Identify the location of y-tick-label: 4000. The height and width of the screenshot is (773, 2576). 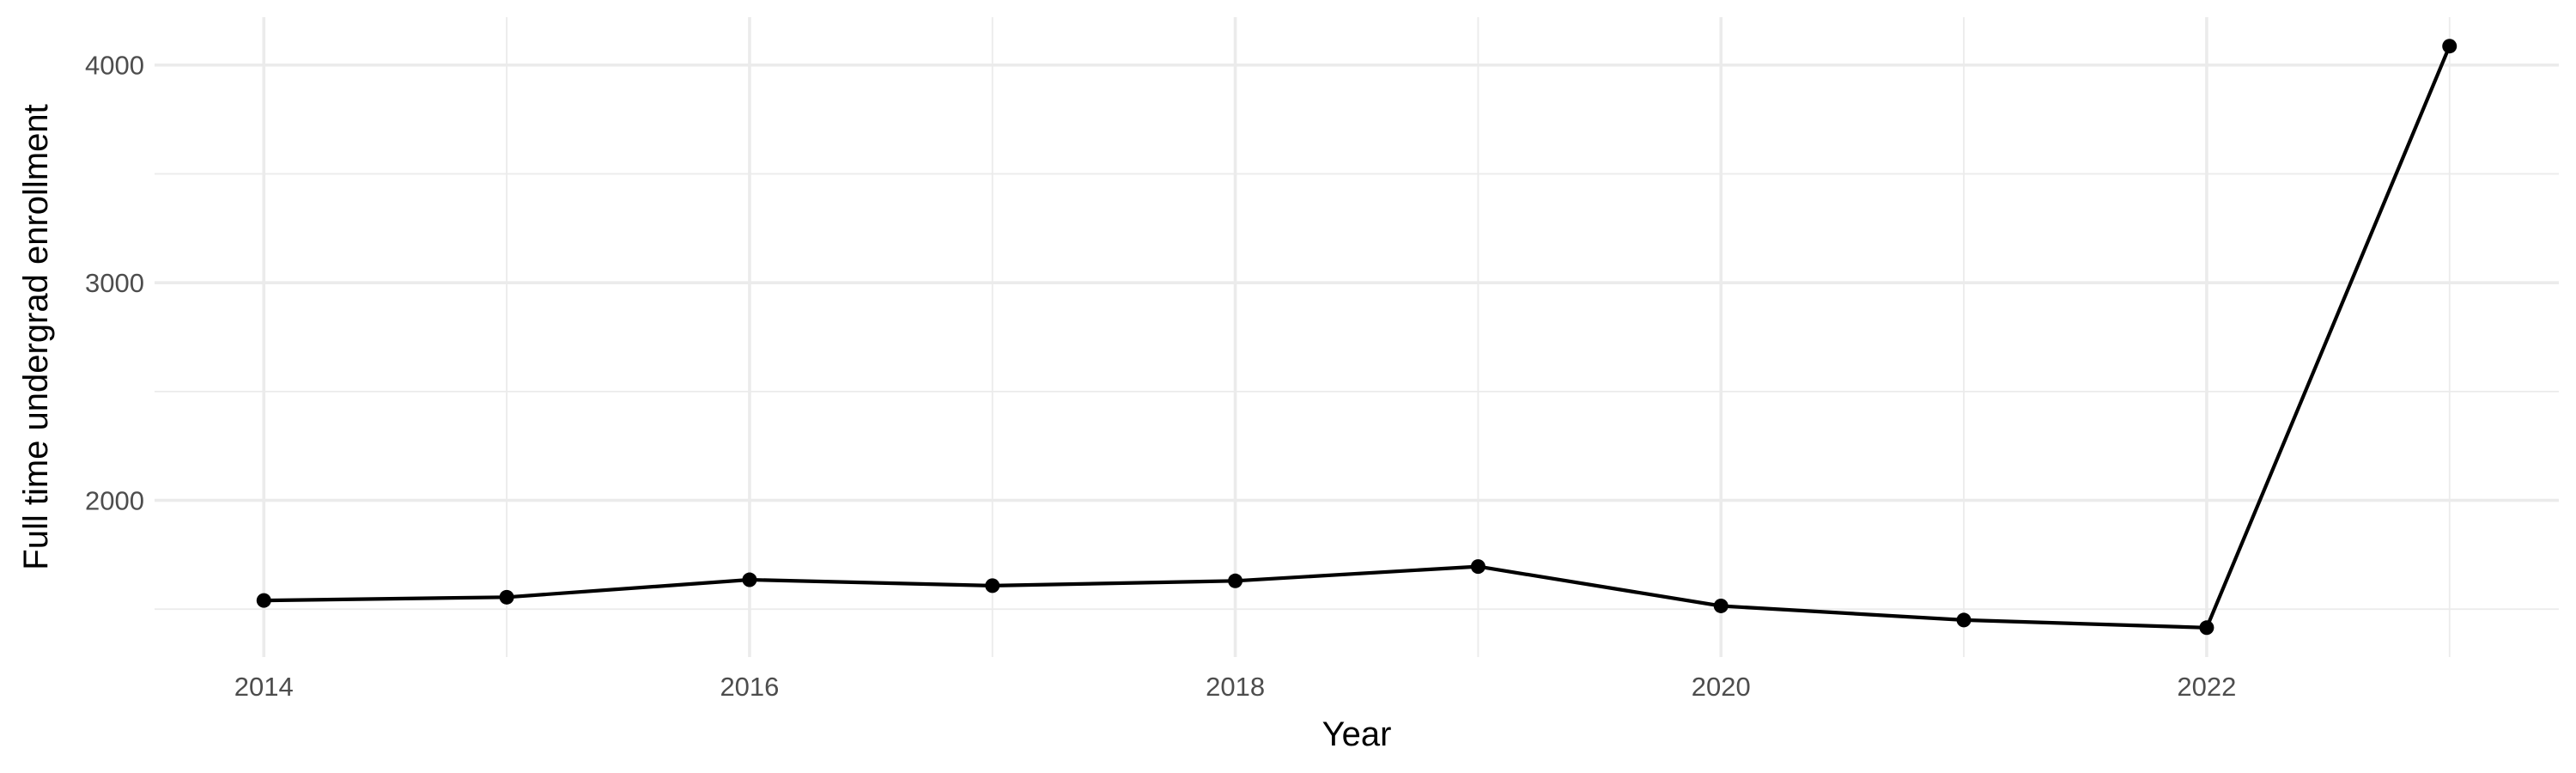
(114, 66).